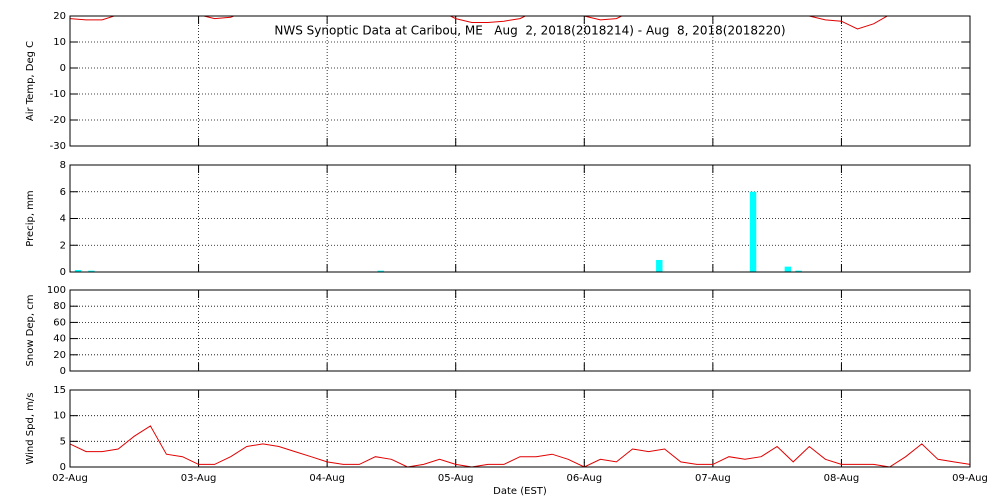 This screenshot has width=1000, height=500. I want to click on y-tick-label: 15, so click(59, 390).